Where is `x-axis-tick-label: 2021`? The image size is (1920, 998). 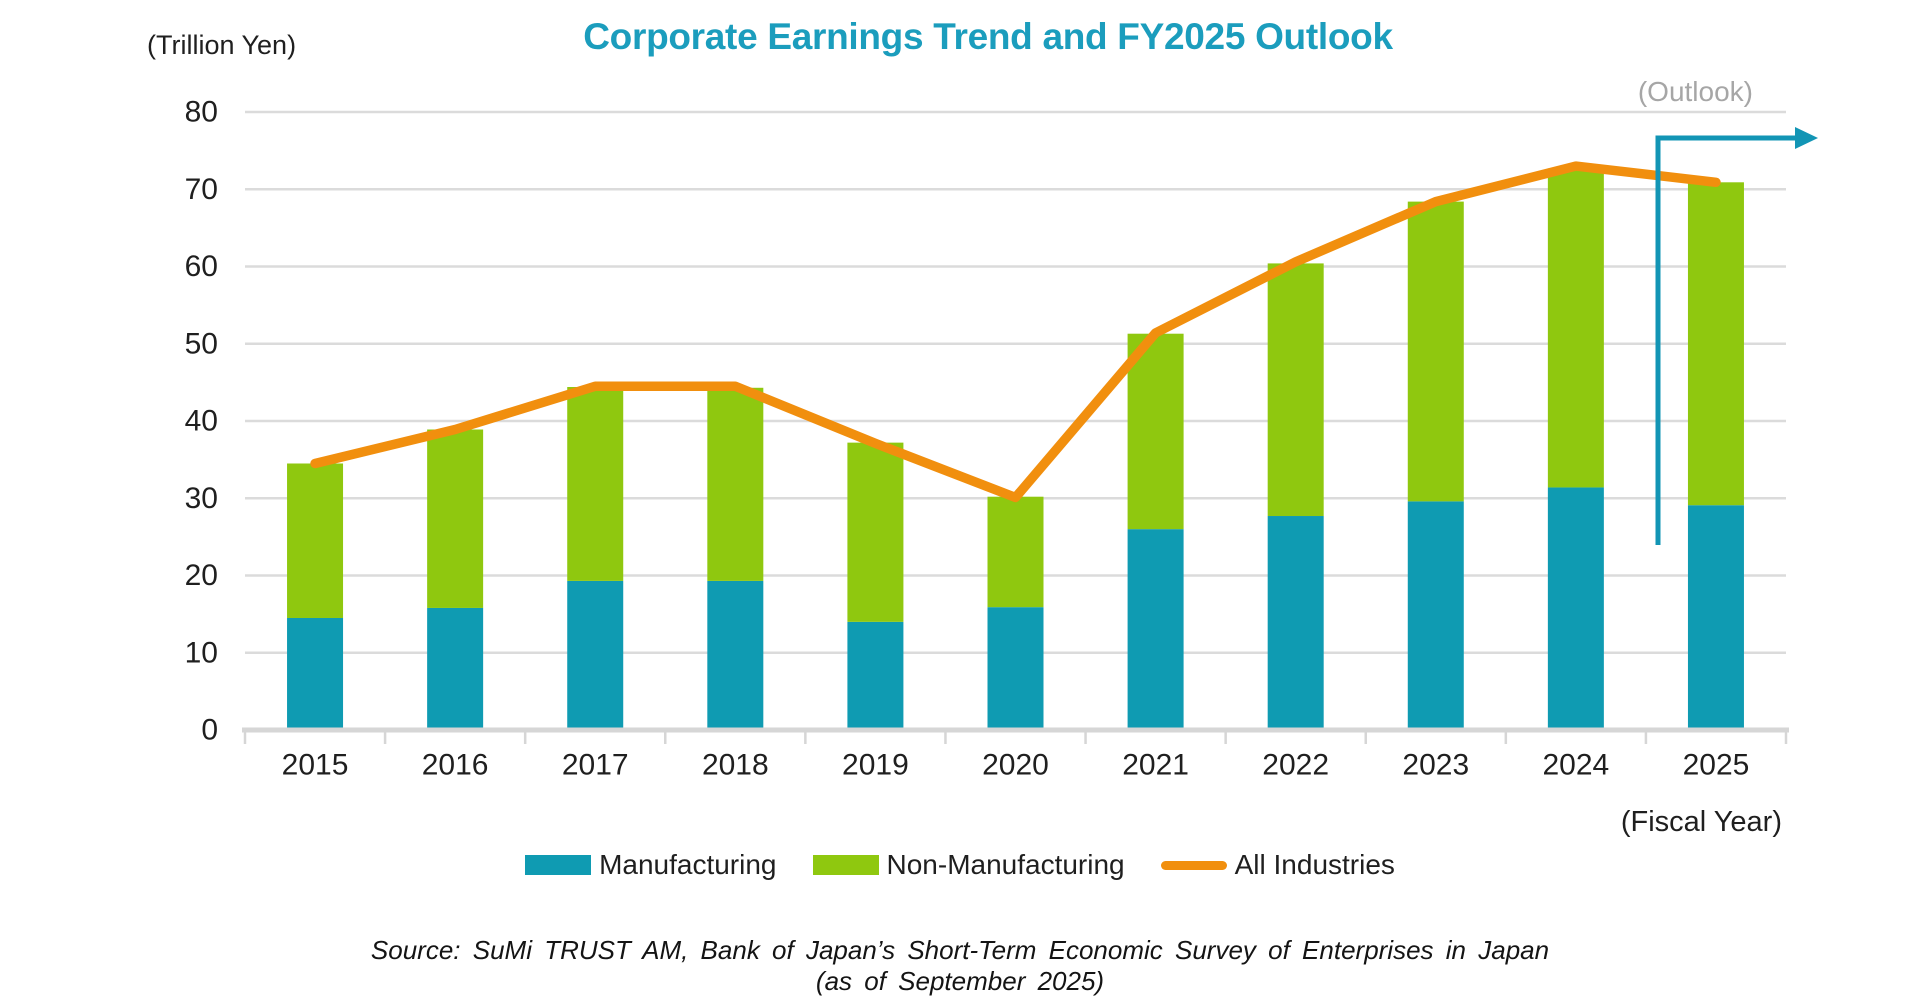
x-axis-tick-label: 2021 is located at coordinates (1155, 765).